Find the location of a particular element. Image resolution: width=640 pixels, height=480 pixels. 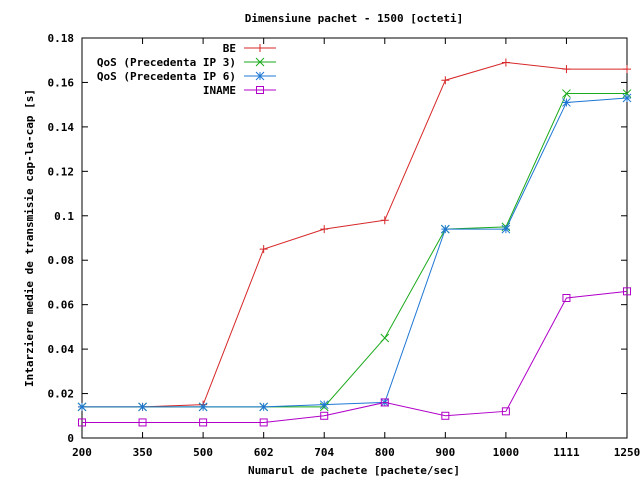

x-tick-label: 1250 is located at coordinates (627, 452).